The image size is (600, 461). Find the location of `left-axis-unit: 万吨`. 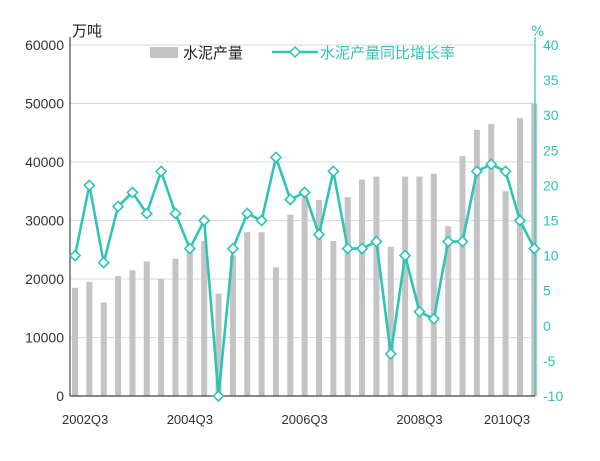

left-axis-unit: 万吨 is located at coordinates (87, 31).